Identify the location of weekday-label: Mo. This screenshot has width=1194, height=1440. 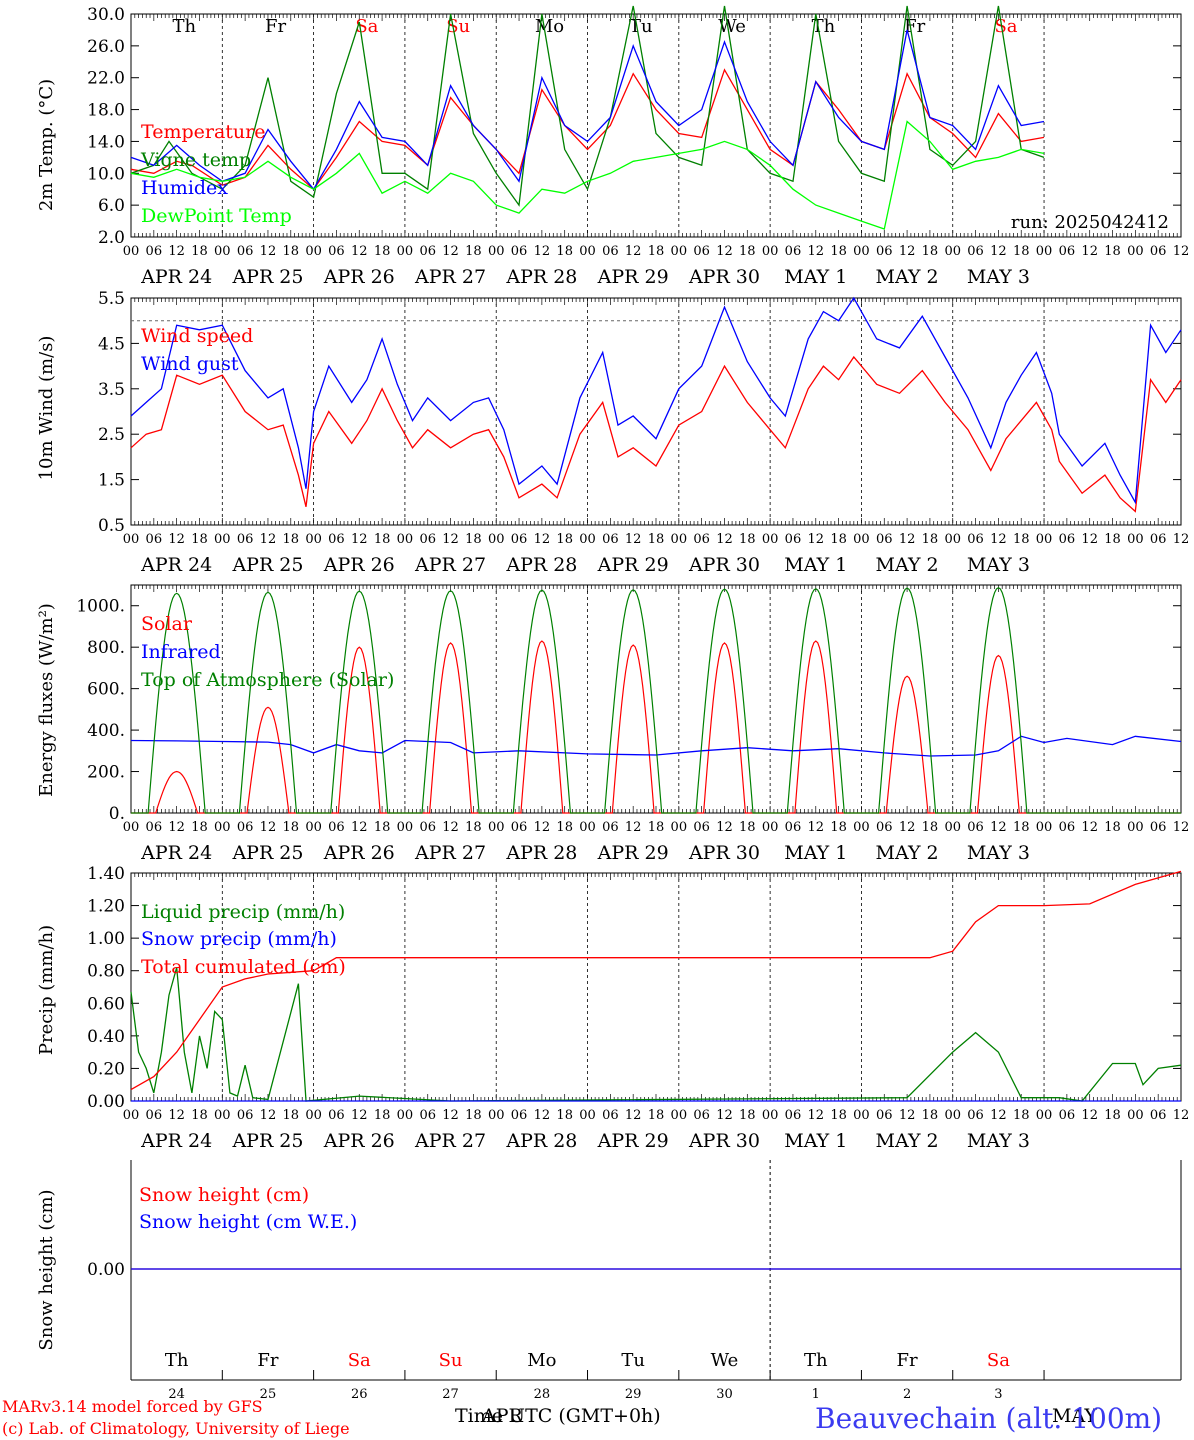
(549, 26).